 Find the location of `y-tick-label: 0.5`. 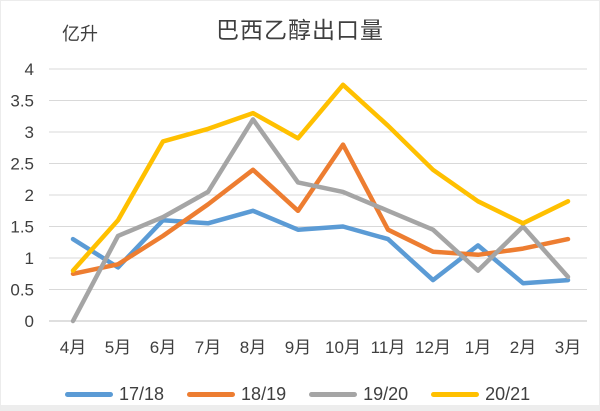

y-tick-label: 0.5 is located at coordinates (22, 290).